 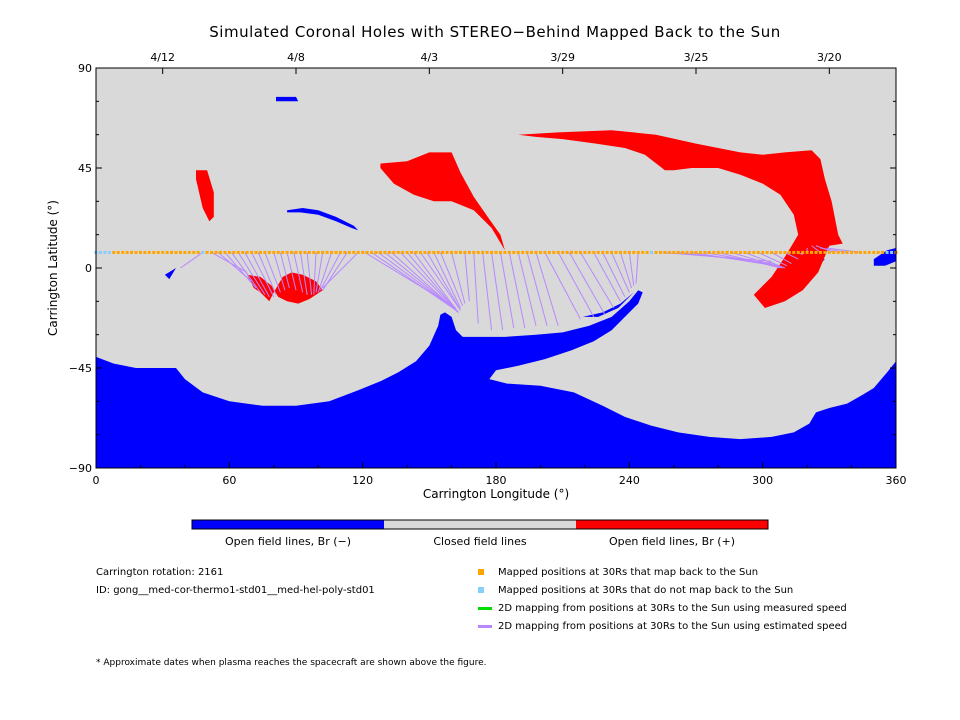 I want to click on y-axis-label: Carrington Latitude (°), so click(x=53, y=268).